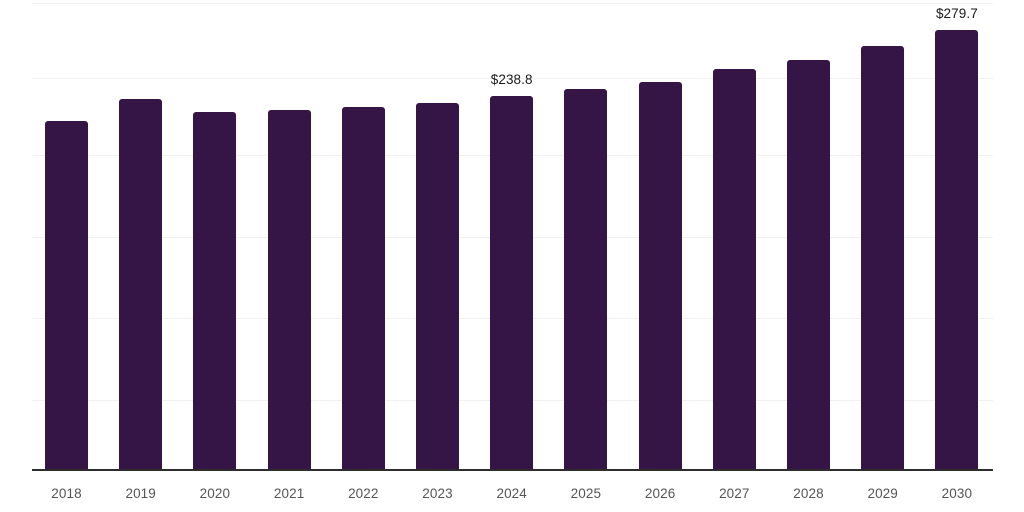 Image resolution: width=1024 pixels, height=512 pixels. I want to click on bar-value-label-2024: $238.8, so click(511, 79).